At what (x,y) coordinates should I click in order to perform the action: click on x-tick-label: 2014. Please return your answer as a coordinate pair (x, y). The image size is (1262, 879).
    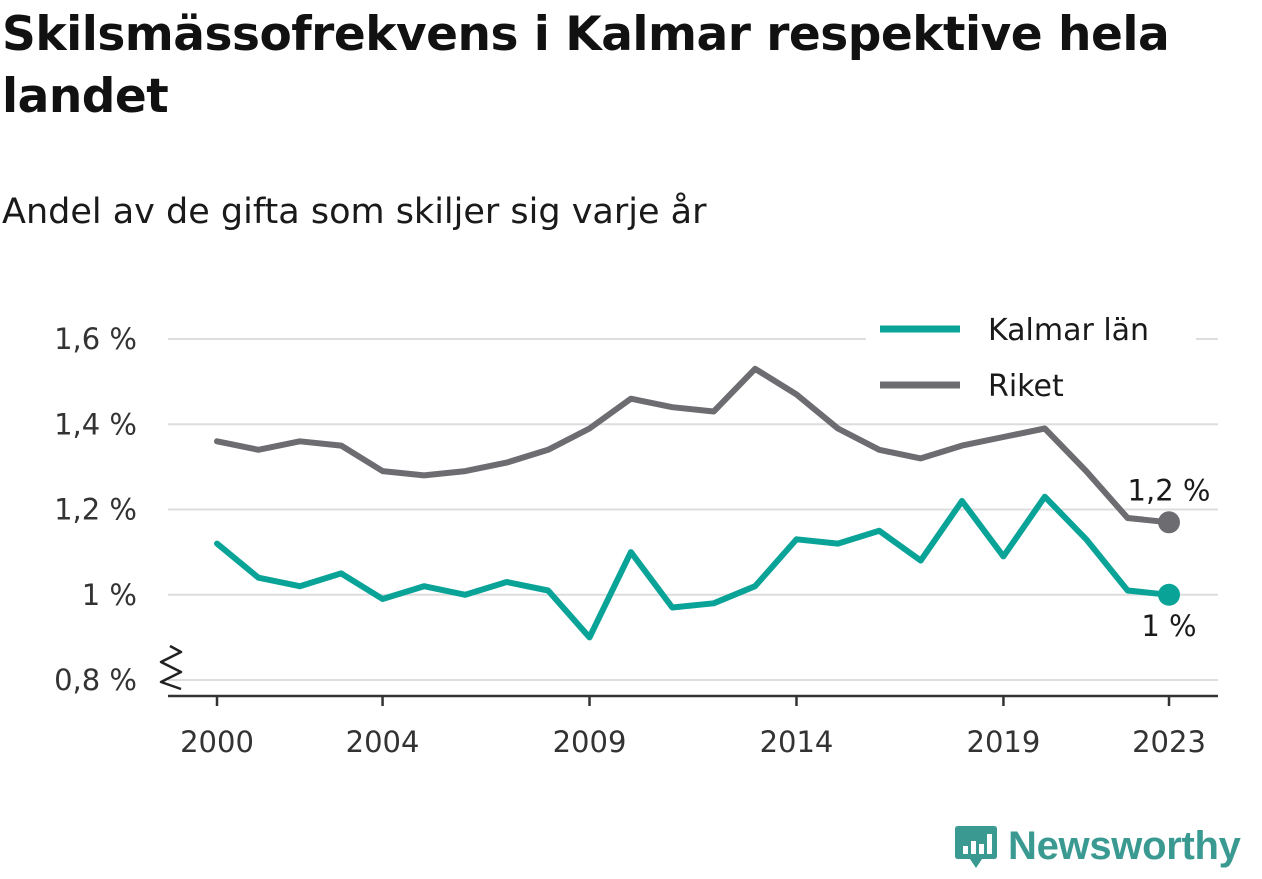
    Looking at the image, I should click on (797, 742).